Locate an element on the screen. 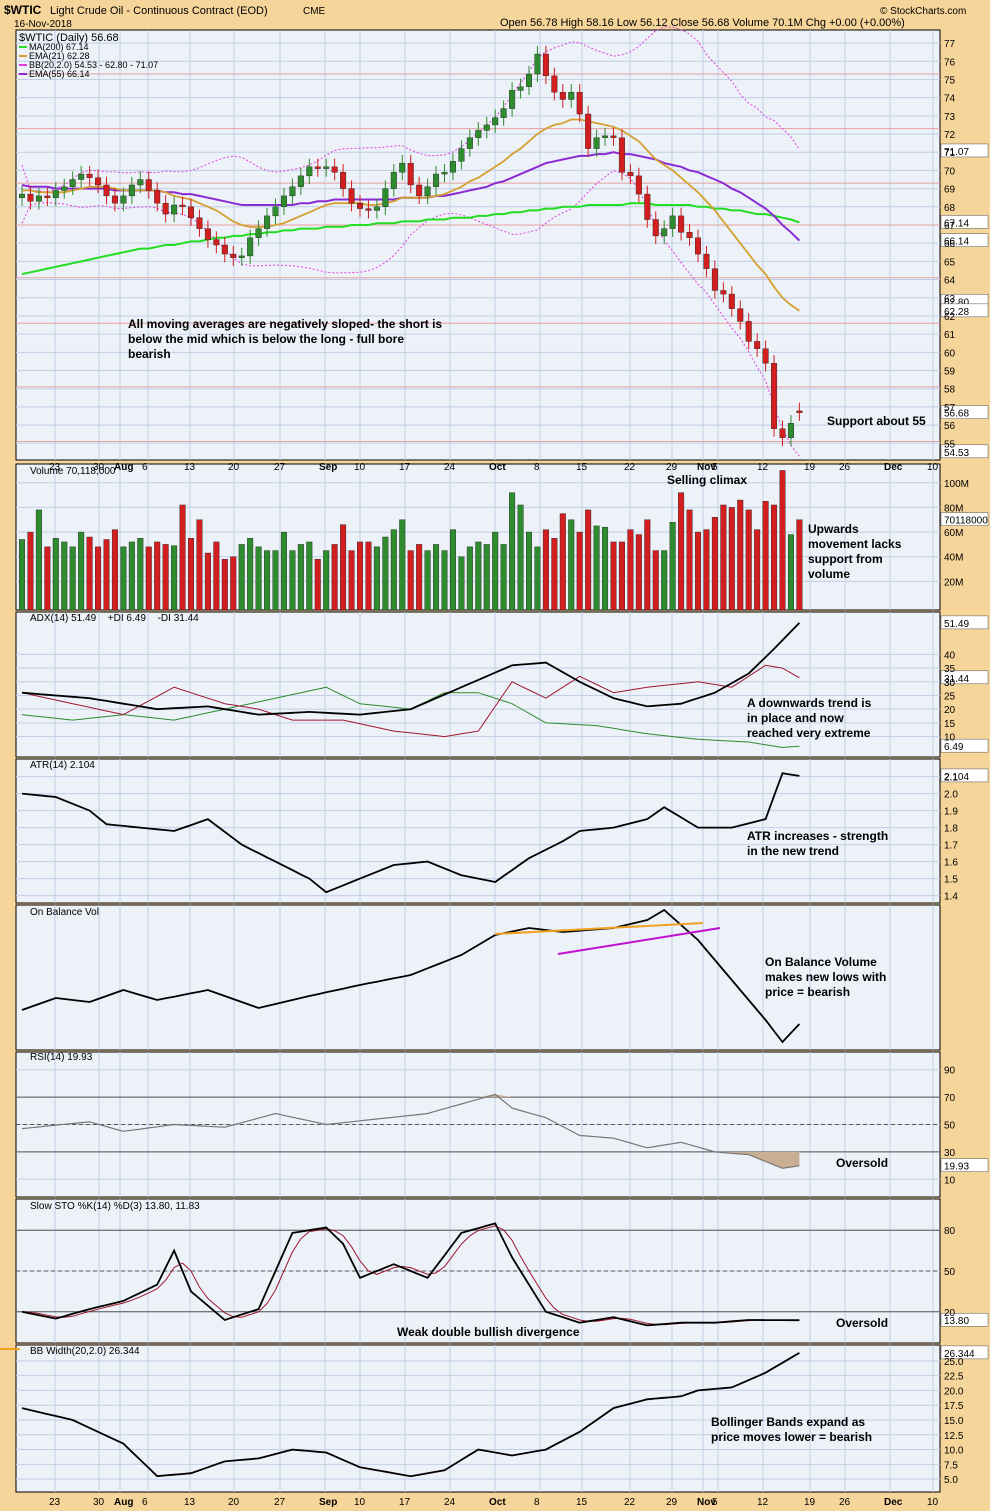  obv-annotation: price = bearish is located at coordinates (807, 992).